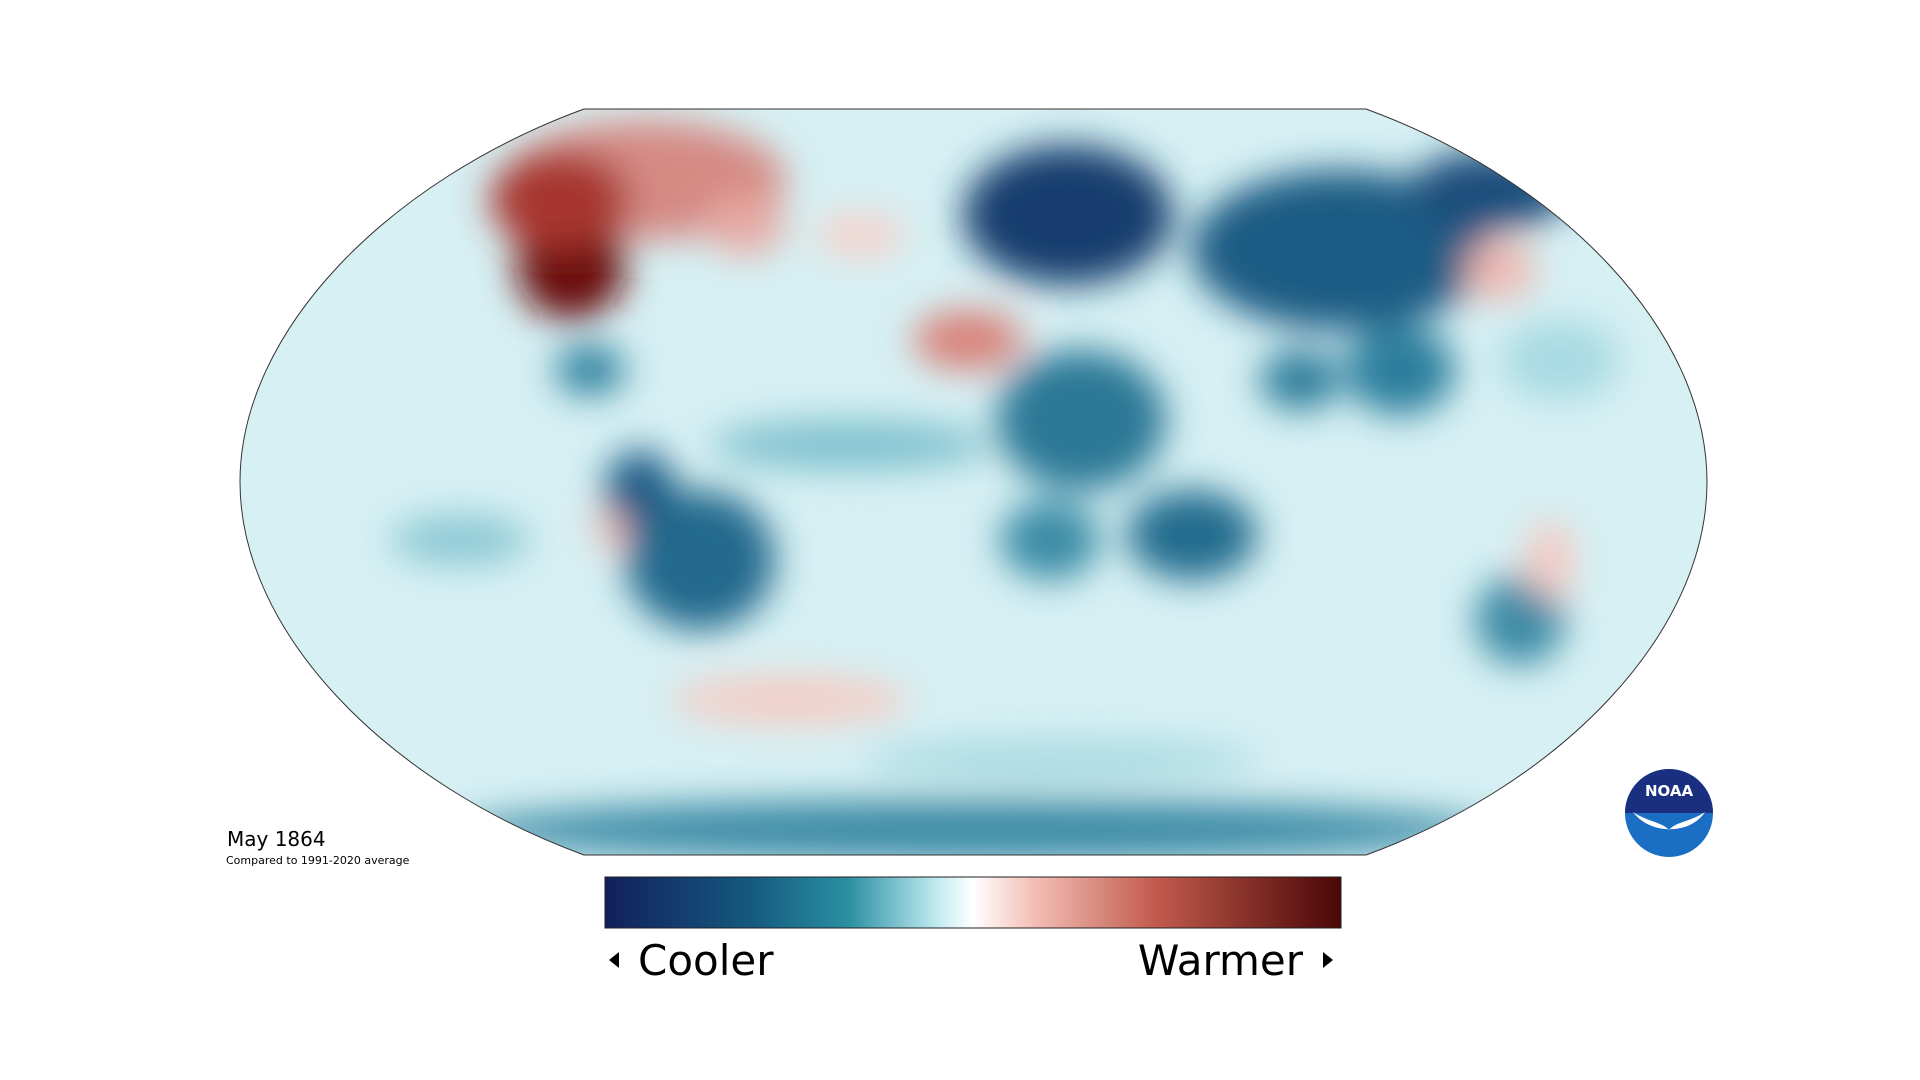 The width and height of the screenshot is (1920, 1080). What do you see at coordinates (1669, 791) in the screenshot?
I see `logo-text: NOAA` at bounding box center [1669, 791].